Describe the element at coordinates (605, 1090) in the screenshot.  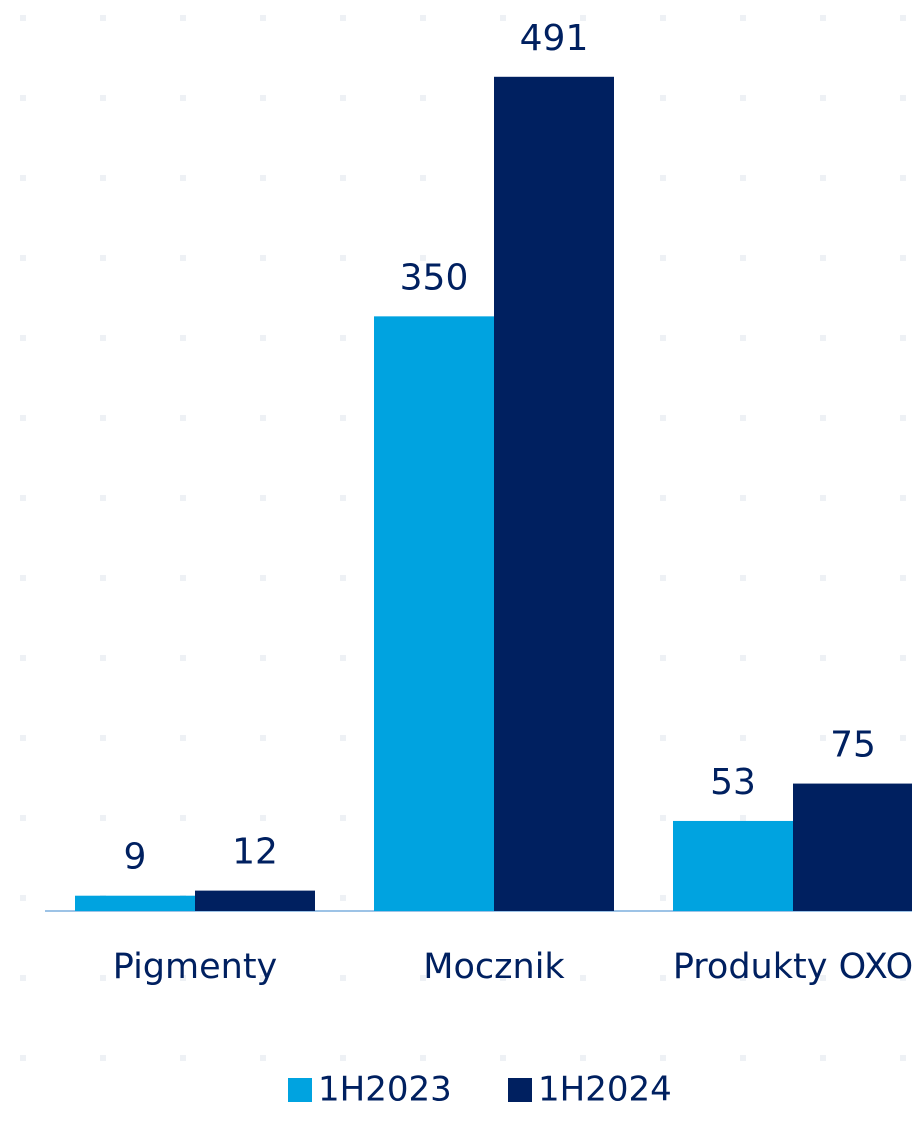
I see `legend-label: 1H2024` at that location.